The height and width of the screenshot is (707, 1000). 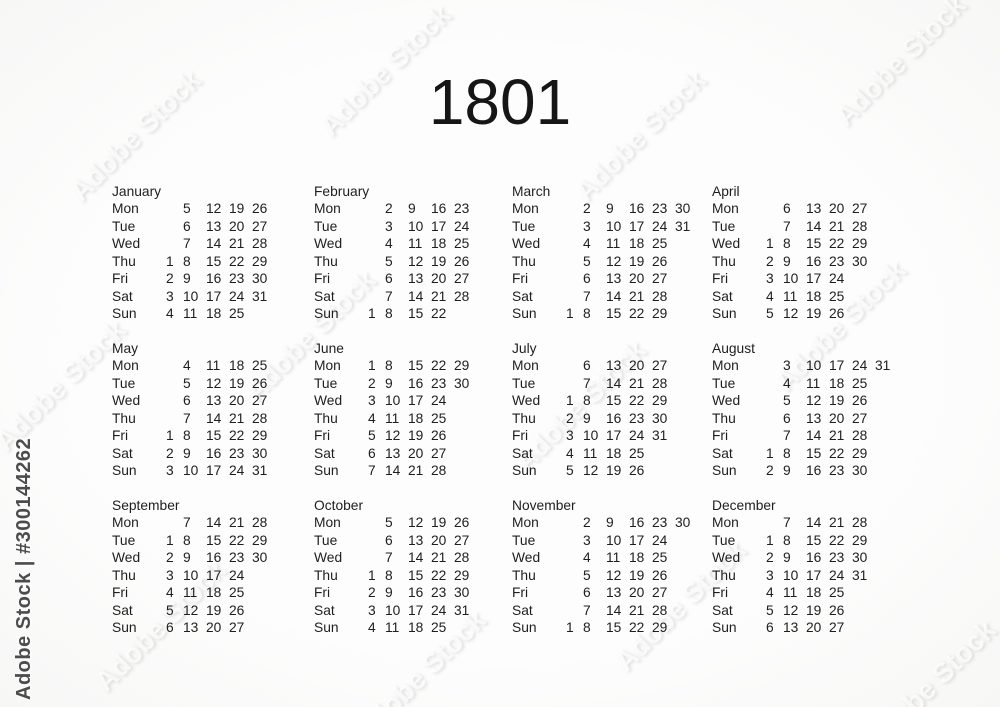 I want to click on weekday-row: Fri 4 11 18 25, so click(x=205, y=593).